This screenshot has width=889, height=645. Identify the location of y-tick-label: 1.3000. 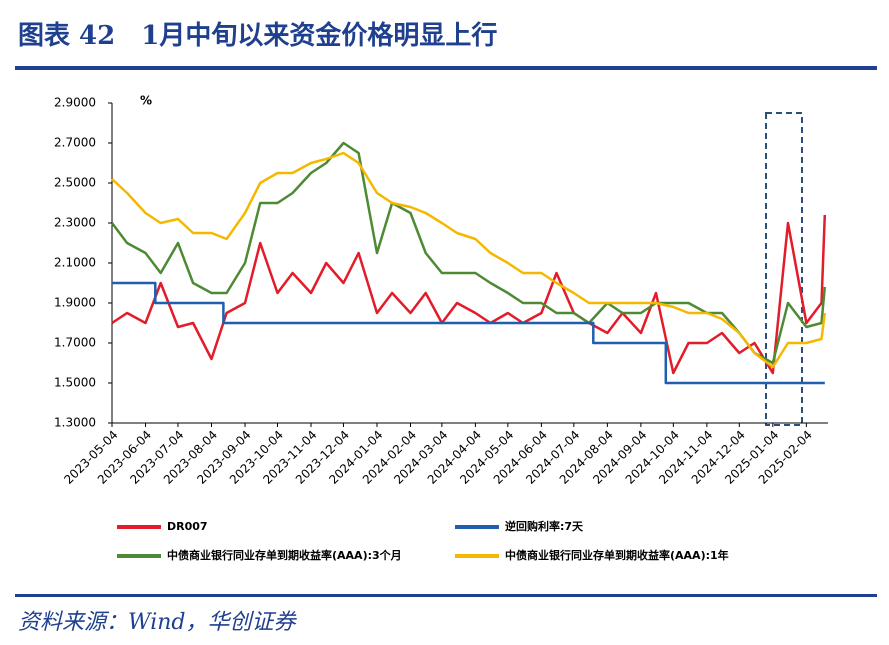
(75, 423).